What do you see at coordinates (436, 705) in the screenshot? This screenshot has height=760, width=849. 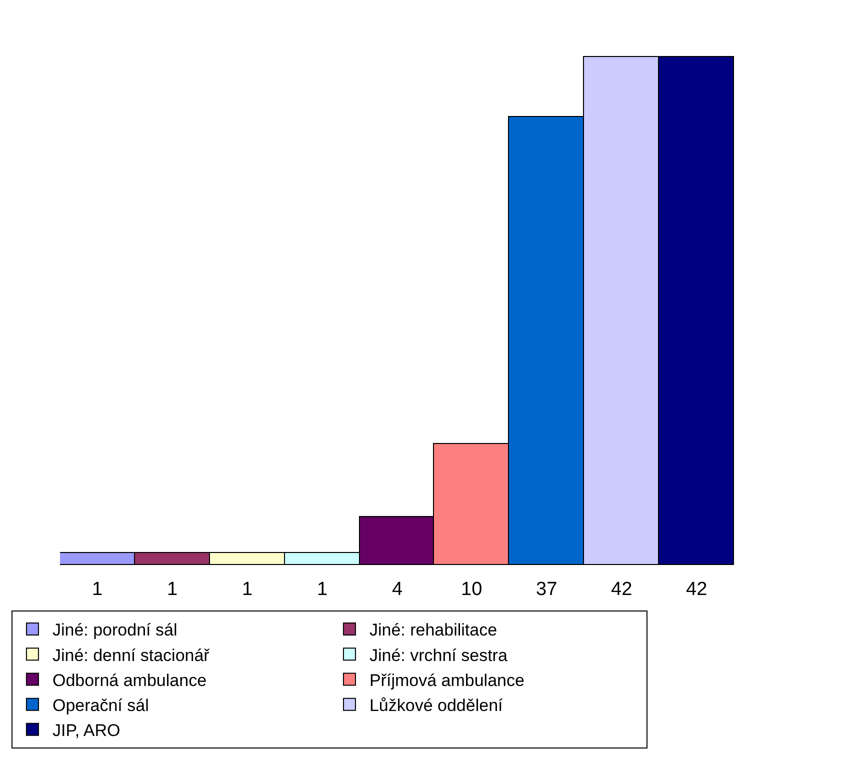 I see `legend-label: Lůžkové oddělení` at bounding box center [436, 705].